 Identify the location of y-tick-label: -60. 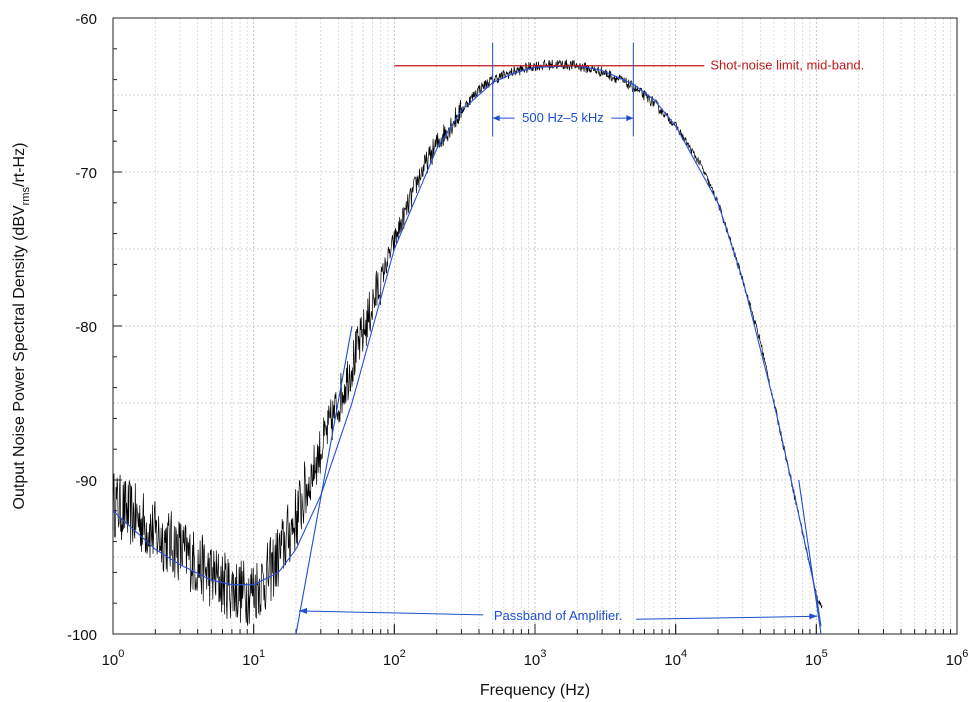
(86, 19).